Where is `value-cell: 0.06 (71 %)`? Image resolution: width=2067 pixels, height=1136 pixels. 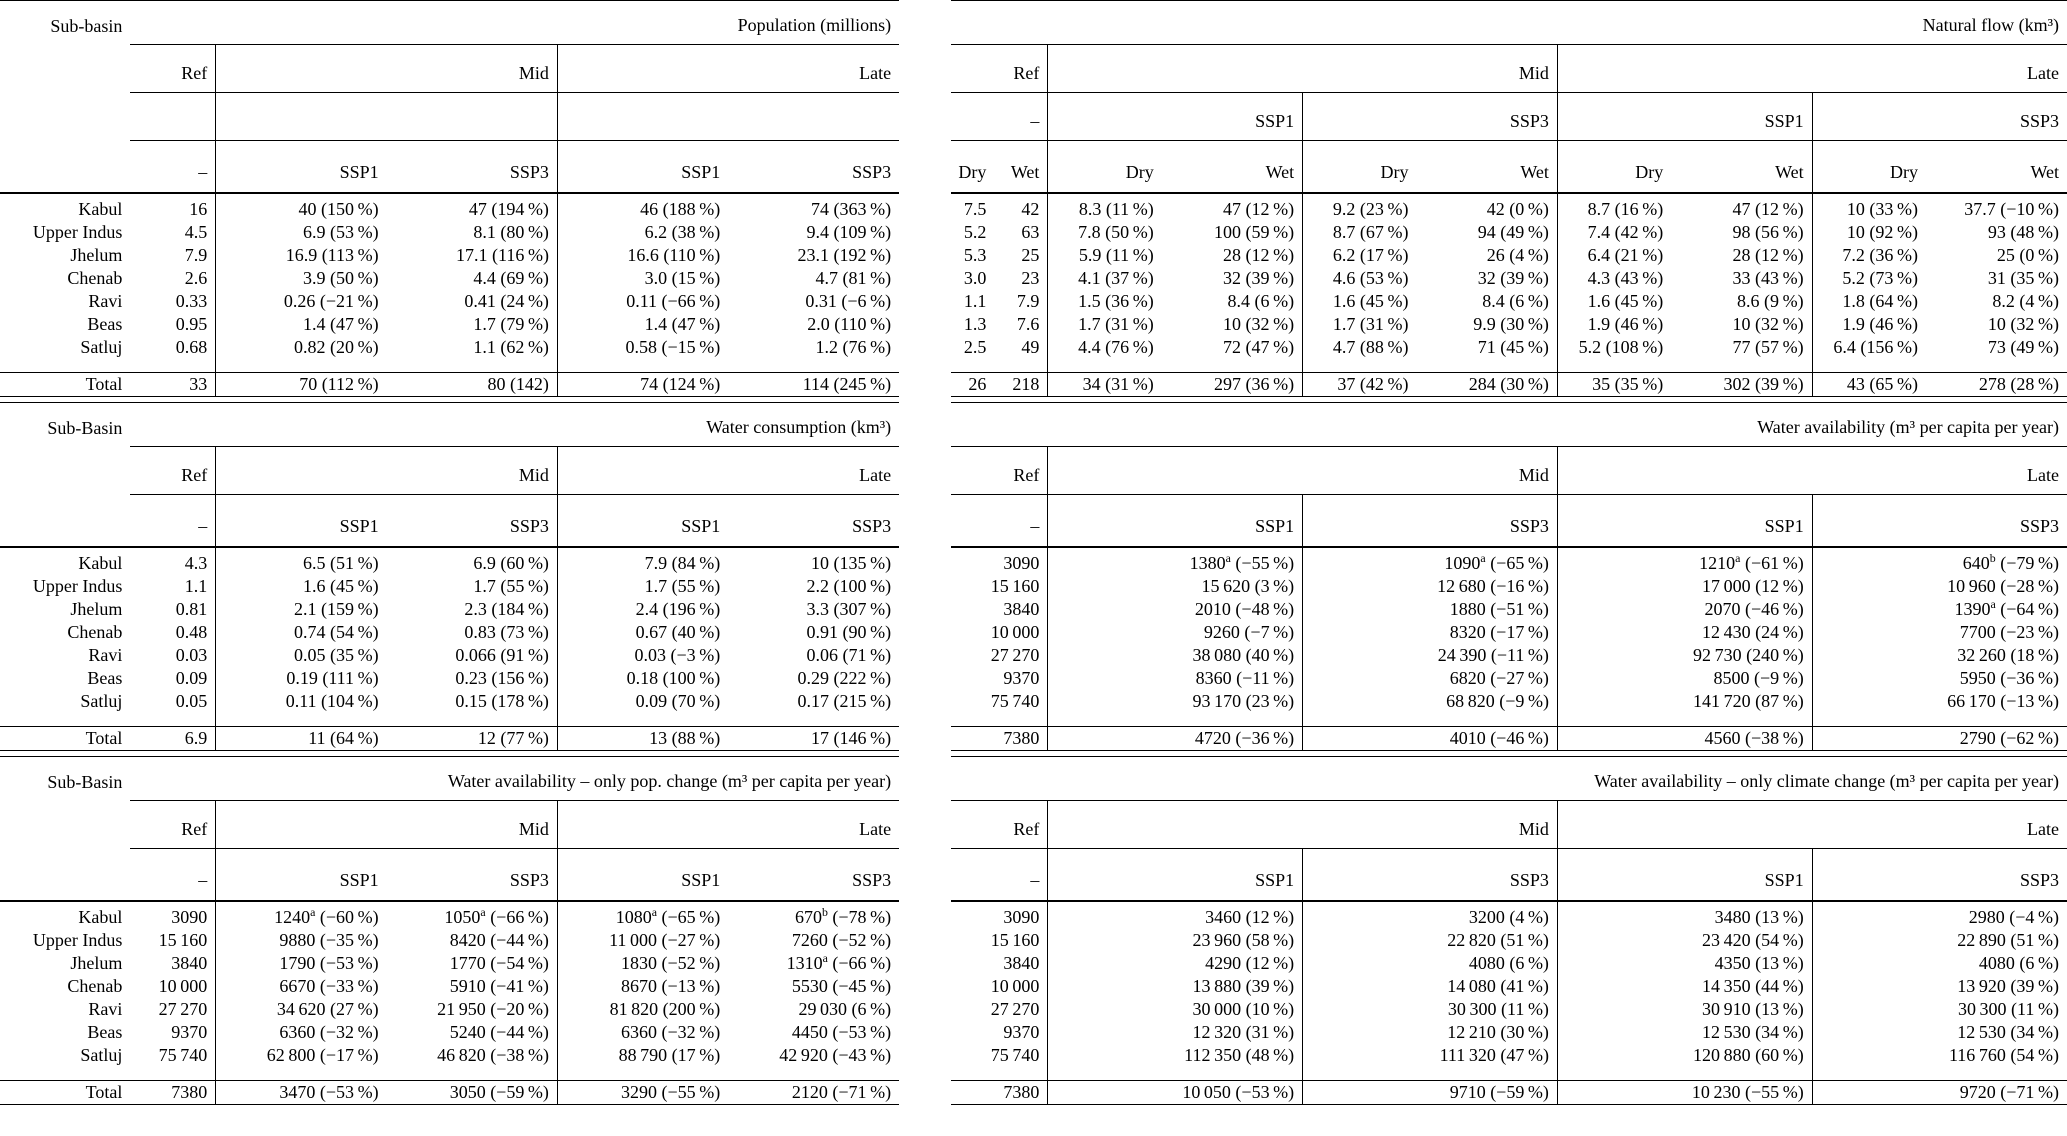
value-cell: 0.06 (71 %) is located at coordinates (849, 655).